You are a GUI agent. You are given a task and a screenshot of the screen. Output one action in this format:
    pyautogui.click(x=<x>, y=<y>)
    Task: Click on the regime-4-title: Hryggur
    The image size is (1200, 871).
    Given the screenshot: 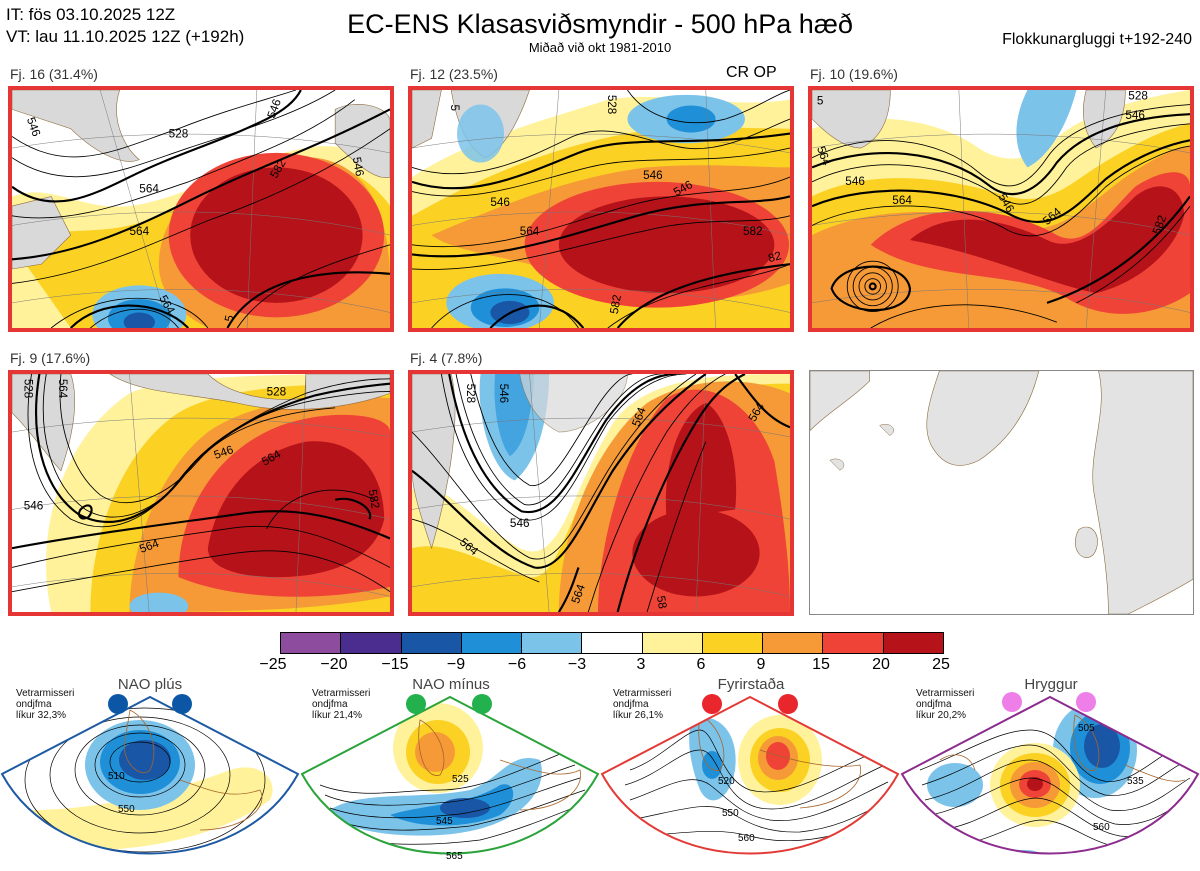 What is the action you would take?
    pyautogui.click(x=1051, y=684)
    